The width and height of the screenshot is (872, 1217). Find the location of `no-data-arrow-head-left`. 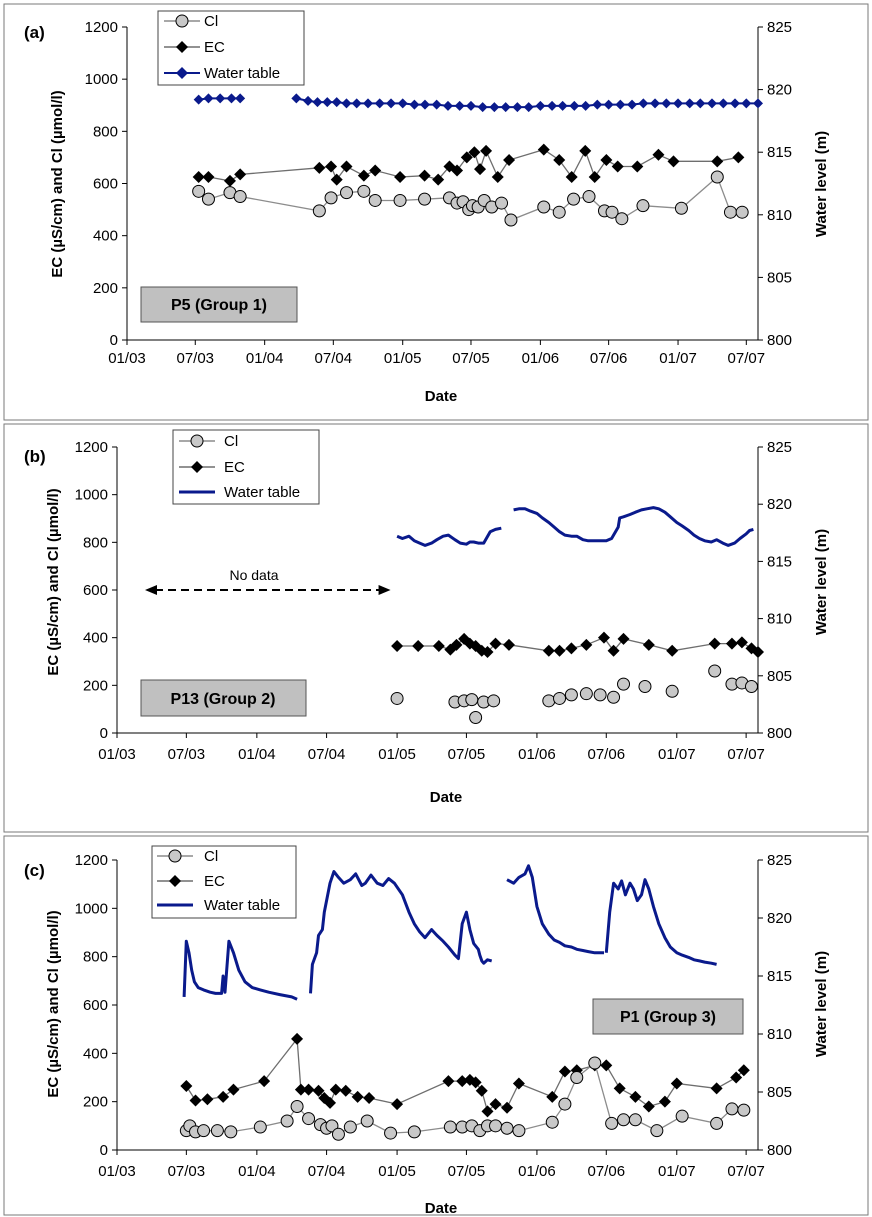

no-data-arrow-head-left is located at coordinates (151, 590).